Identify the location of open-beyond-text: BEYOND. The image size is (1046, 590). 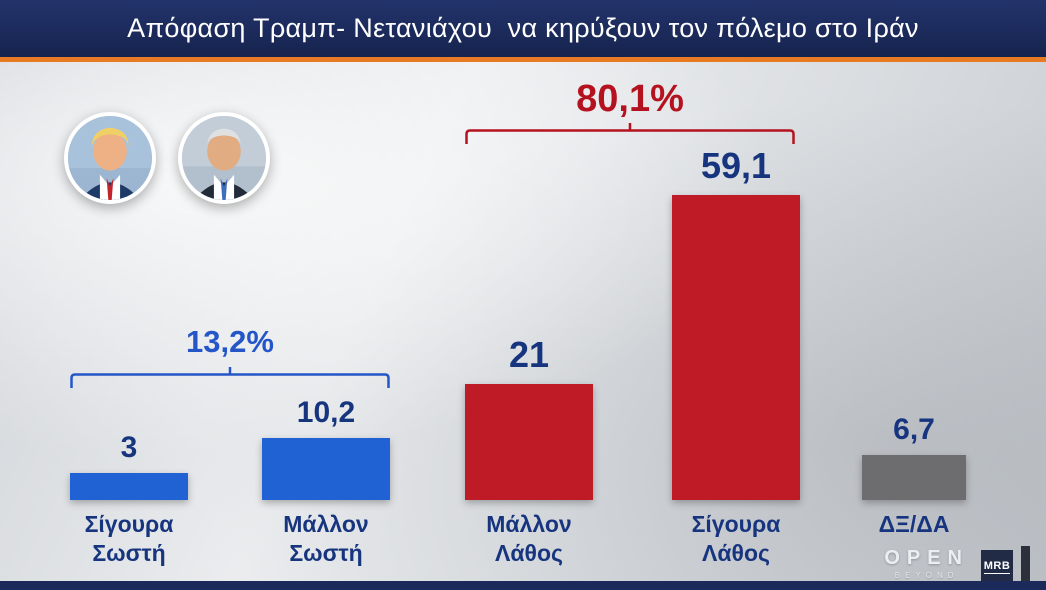
(926, 575).